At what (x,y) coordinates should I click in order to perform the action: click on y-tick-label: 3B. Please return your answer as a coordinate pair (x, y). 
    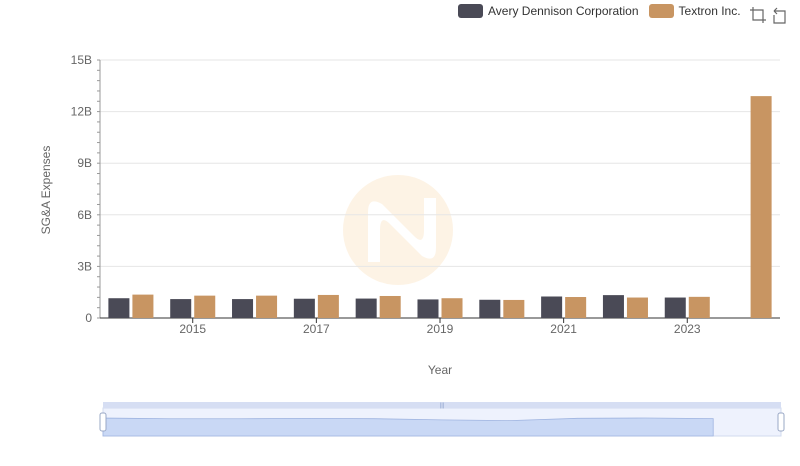
    Looking at the image, I should click on (84, 266).